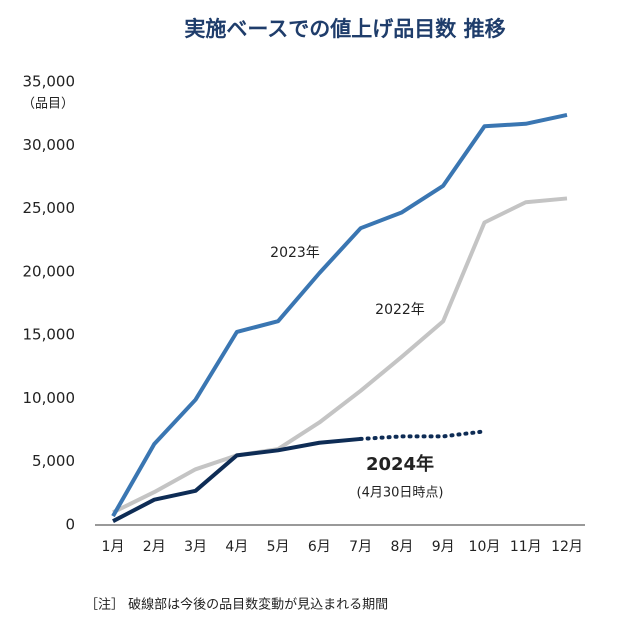 The image size is (625, 632). What do you see at coordinates (70, 525) in the screenshot?
I see `y-tick-label: 0` at bounding box center [70, 525].